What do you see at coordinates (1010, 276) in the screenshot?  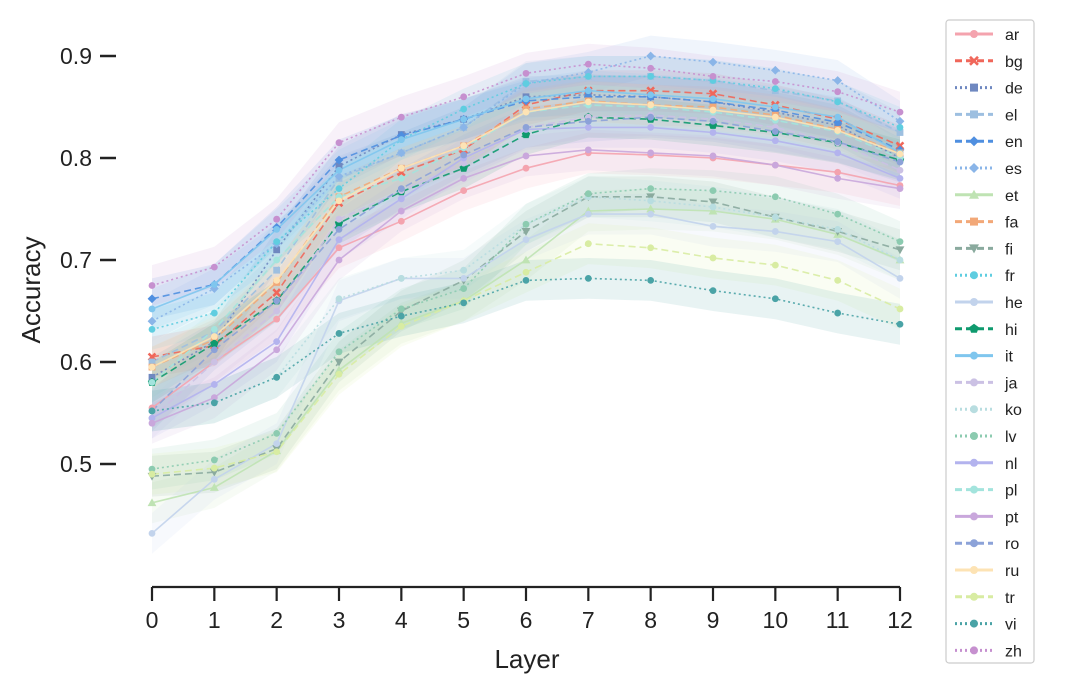 I see `legend-label-fr: fr` at bounding box center [1010, 276].